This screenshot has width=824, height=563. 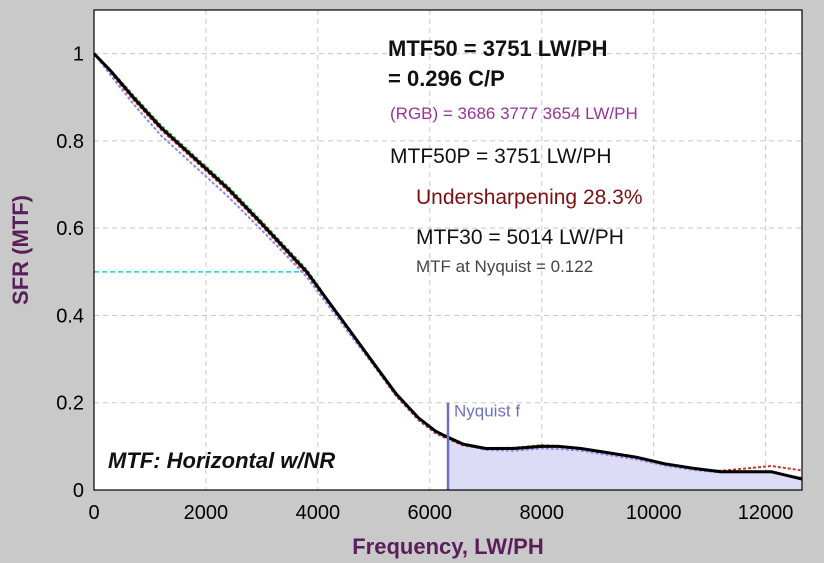 I want to click on x-tick-label: 6000, so click(x=430, y=513).